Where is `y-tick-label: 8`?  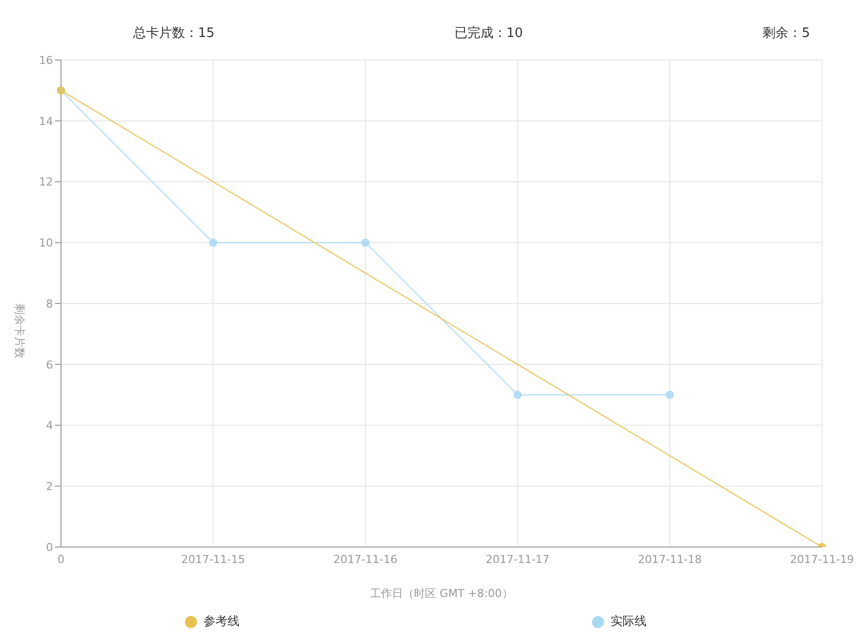
y-tick-label: 8 is located at coordinates (49, 303).